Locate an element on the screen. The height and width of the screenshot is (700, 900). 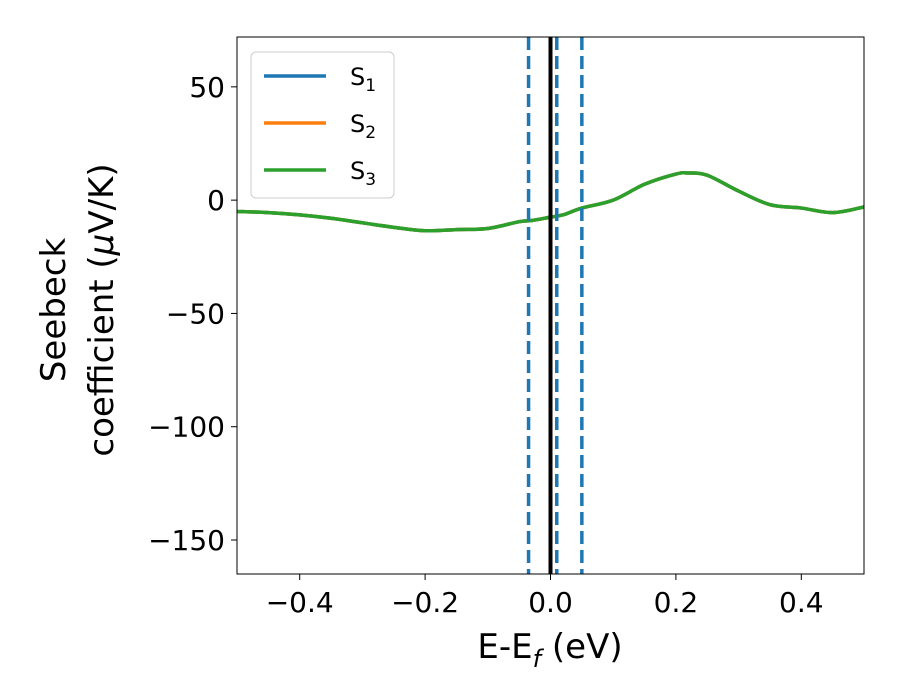
y-tick-label: 50 is located at coordinates (207, 87).